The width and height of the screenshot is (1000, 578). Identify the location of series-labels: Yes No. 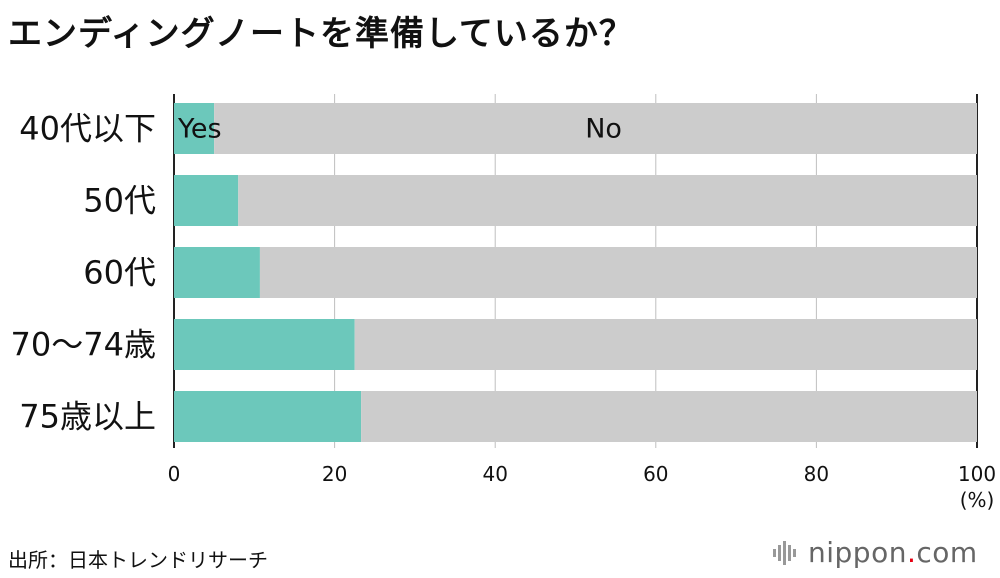
(399, 129).